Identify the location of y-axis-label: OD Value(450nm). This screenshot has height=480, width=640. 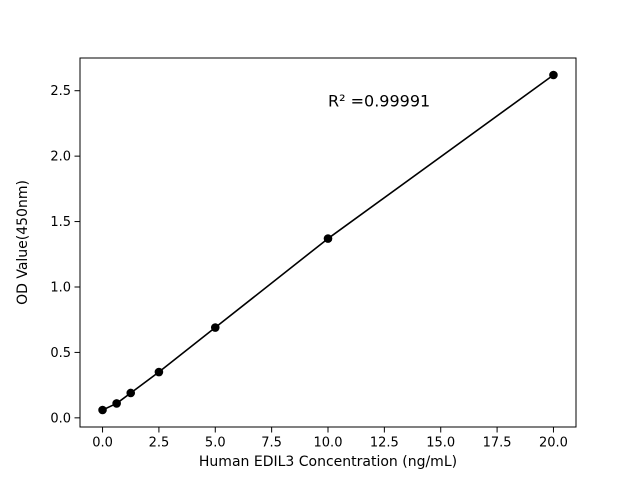
(23, 242).